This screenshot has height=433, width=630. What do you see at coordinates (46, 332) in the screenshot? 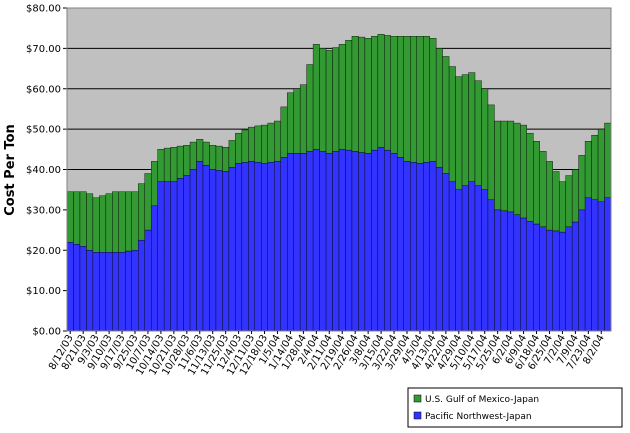
I see `y-tick-label: $0.00` at bounding box center [46, 332].